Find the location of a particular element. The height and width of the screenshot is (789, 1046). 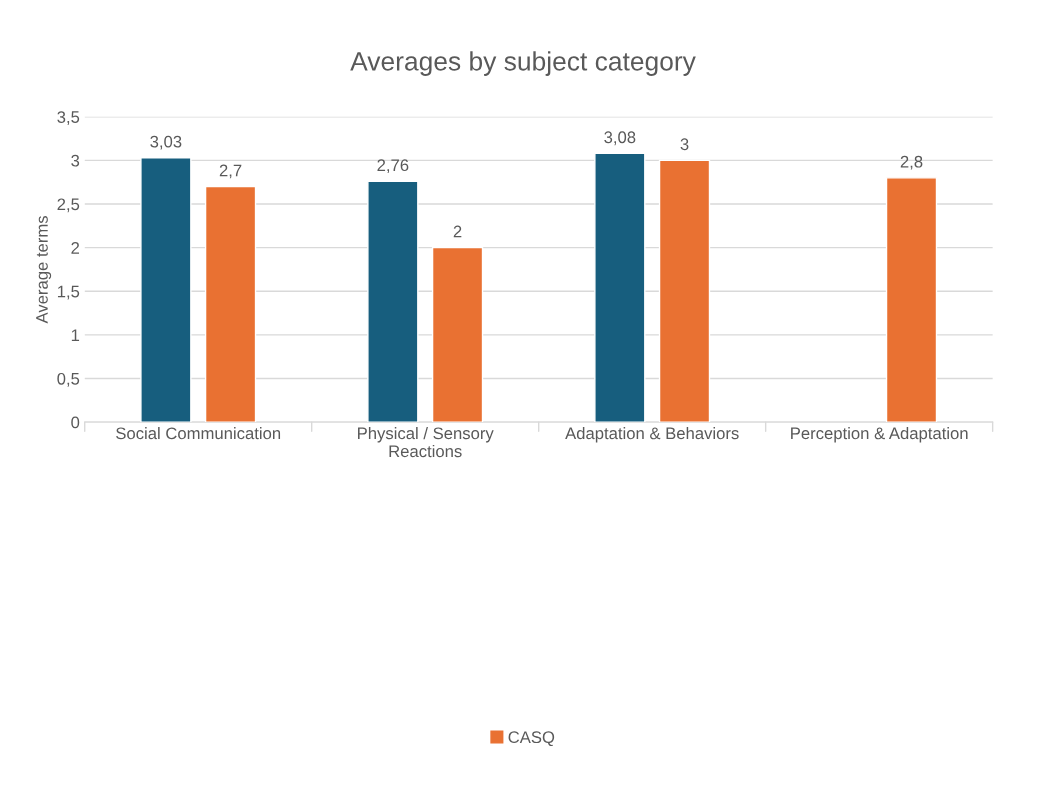

y-tick-label: 3,5 is located at coordinates (68, 118).